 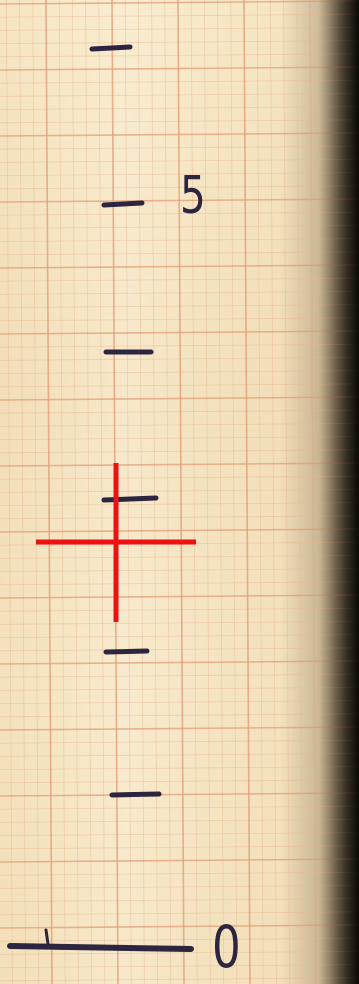 I want to click on baseline-stub, so click(x=47, y=937).